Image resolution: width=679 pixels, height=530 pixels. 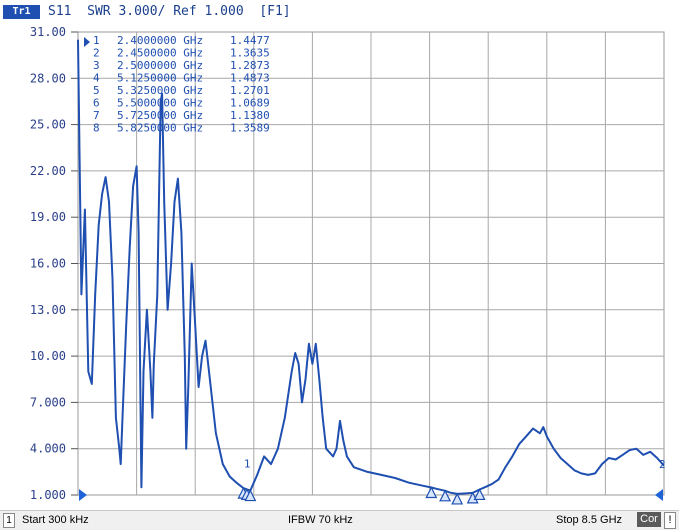 I want to click on marker-row-freq: 2.5000000 GHz, so click(x=160, y=65).